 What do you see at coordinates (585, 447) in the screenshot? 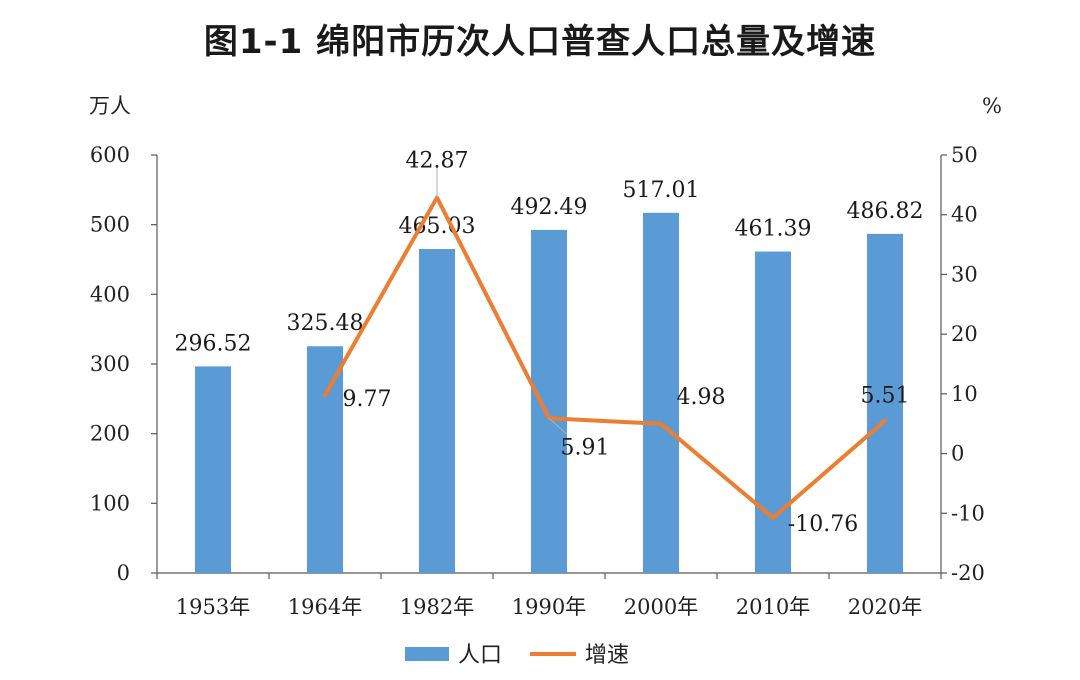
I see `line-data-label: 5.91` at bounding box center [585, 447].